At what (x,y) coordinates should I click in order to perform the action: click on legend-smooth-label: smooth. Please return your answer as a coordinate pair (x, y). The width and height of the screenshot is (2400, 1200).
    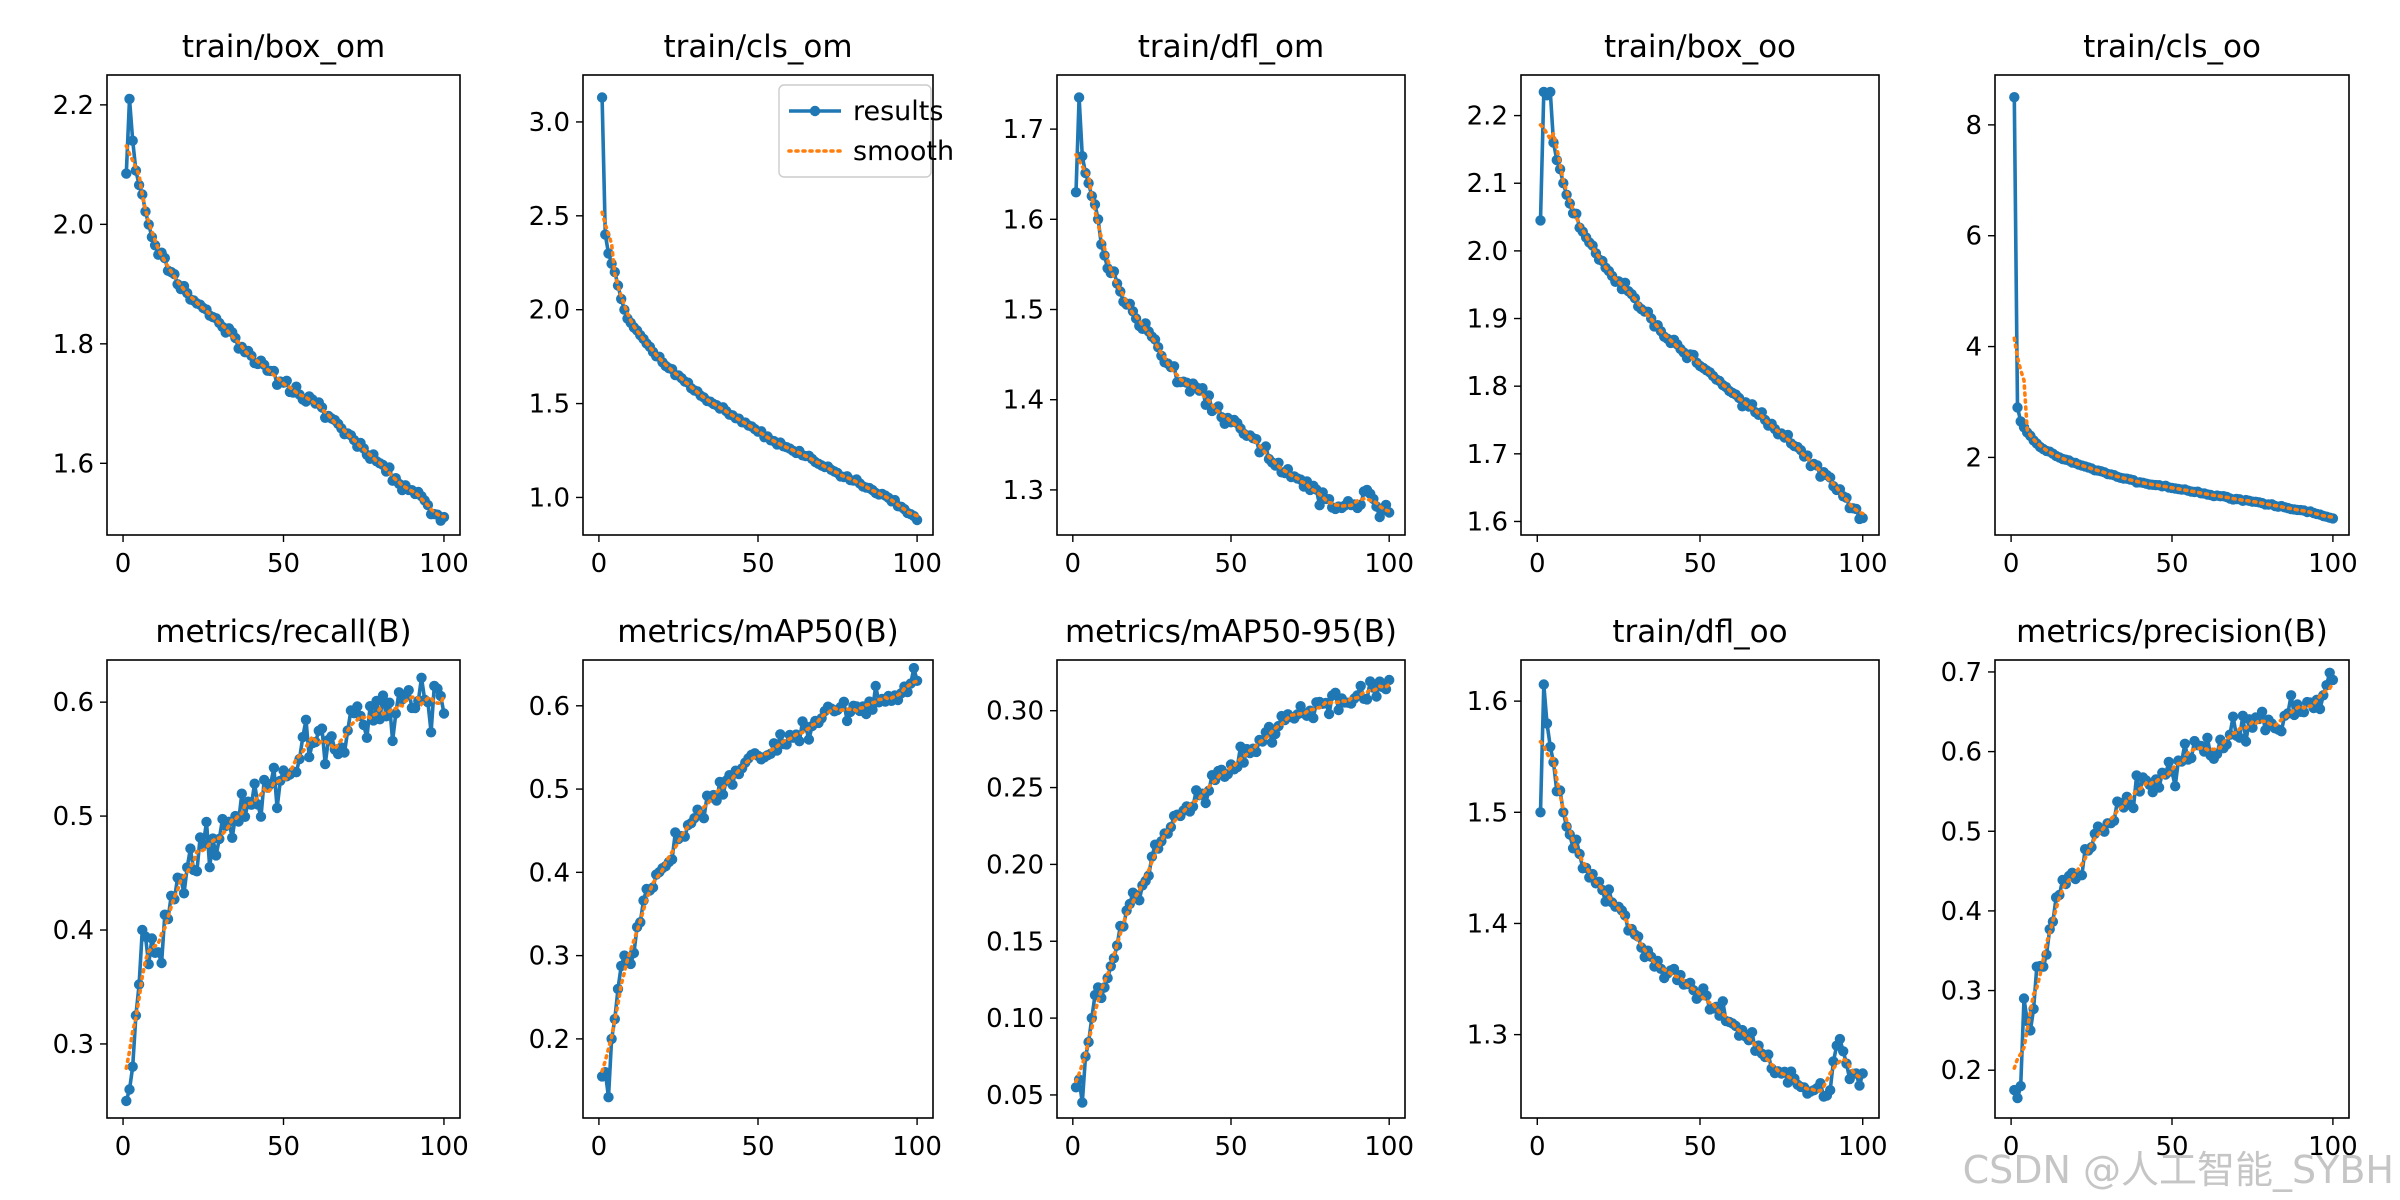
    Looking at the image, I should click on (903, 151).